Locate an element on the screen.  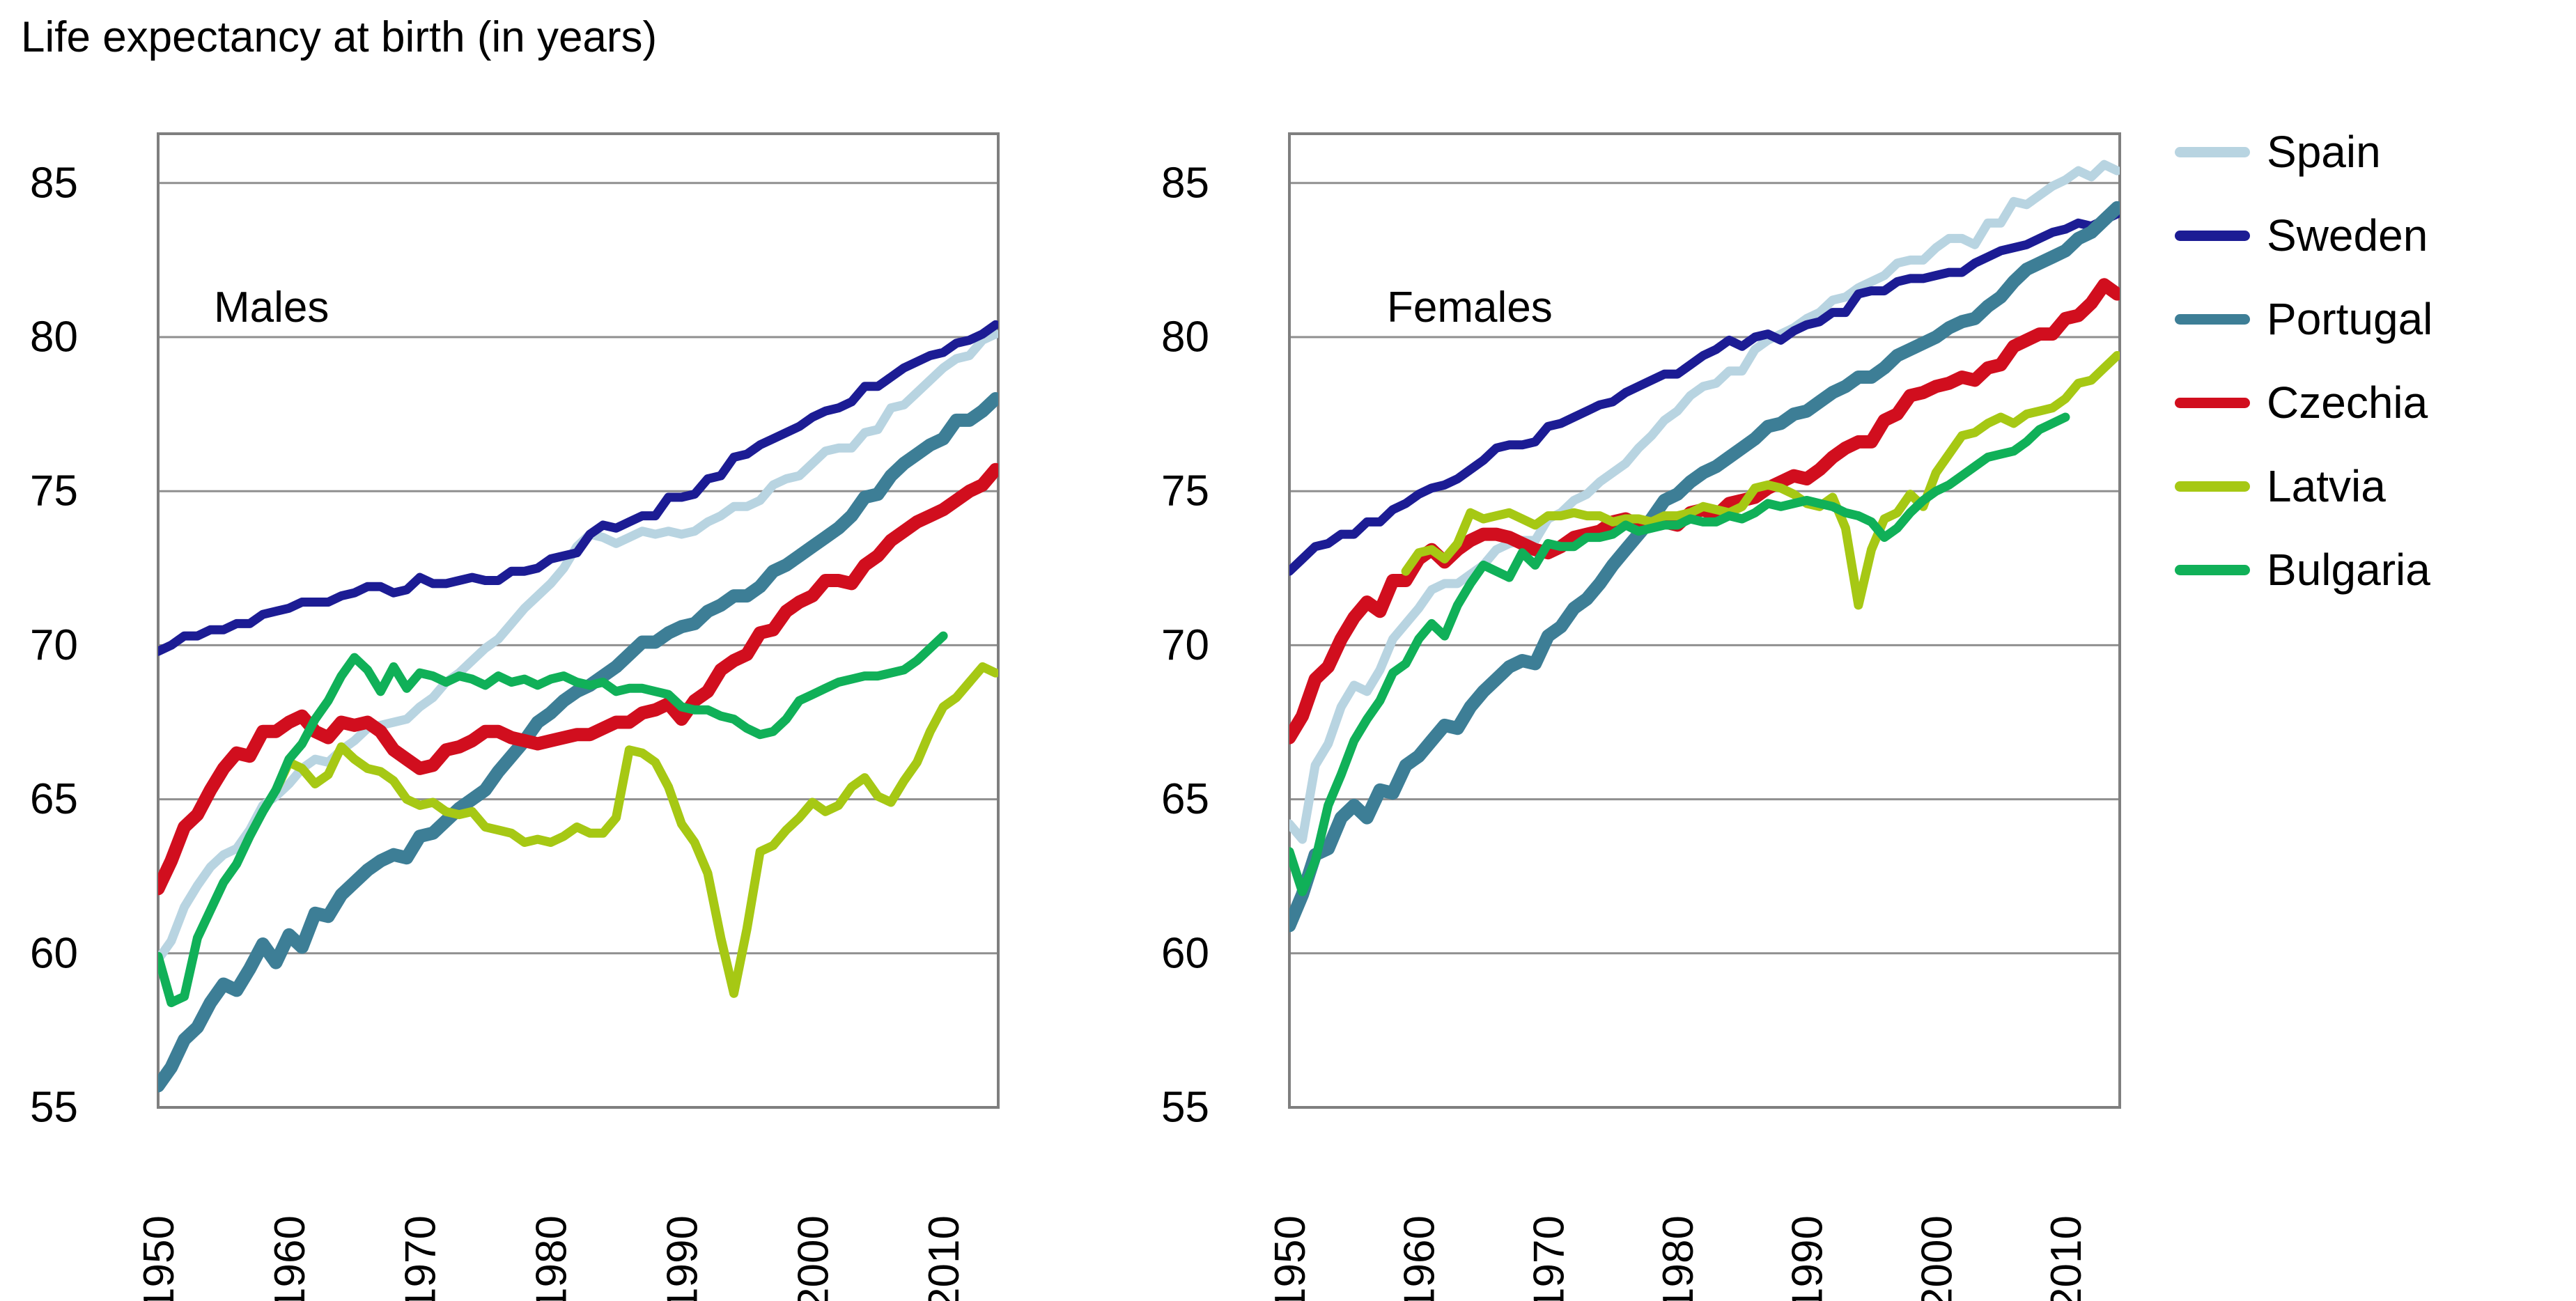
panel-label-males: Males is located at coordinates (271, 307).